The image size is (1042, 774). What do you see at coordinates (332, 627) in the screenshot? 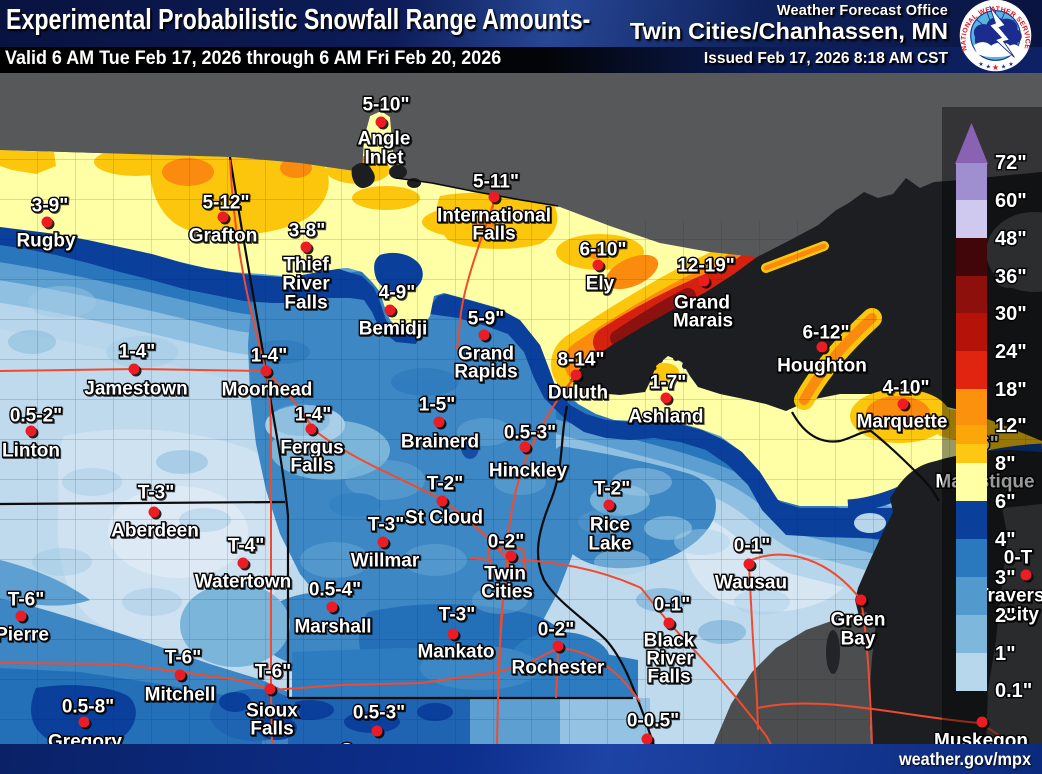
I see `svg-text: Marshall` at bounding box center [332, 627].